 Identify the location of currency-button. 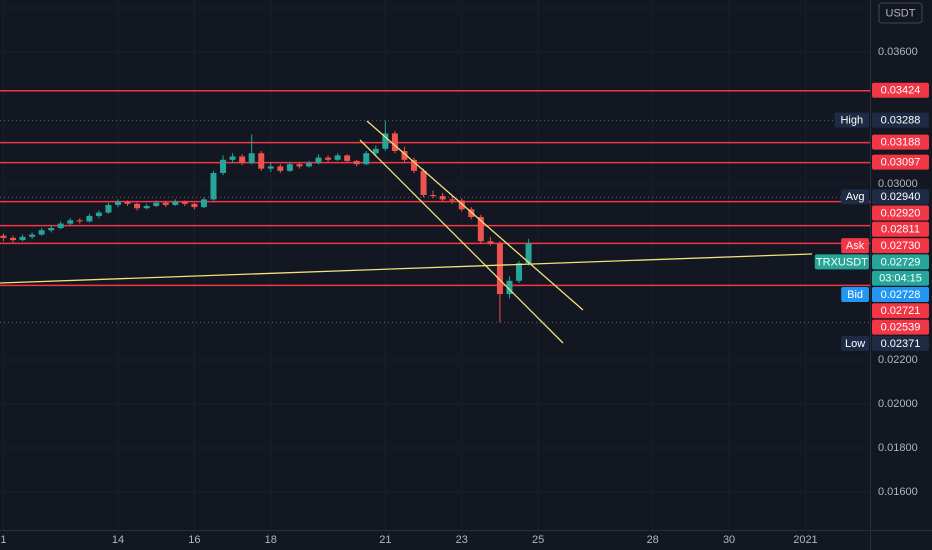
(900, 13).